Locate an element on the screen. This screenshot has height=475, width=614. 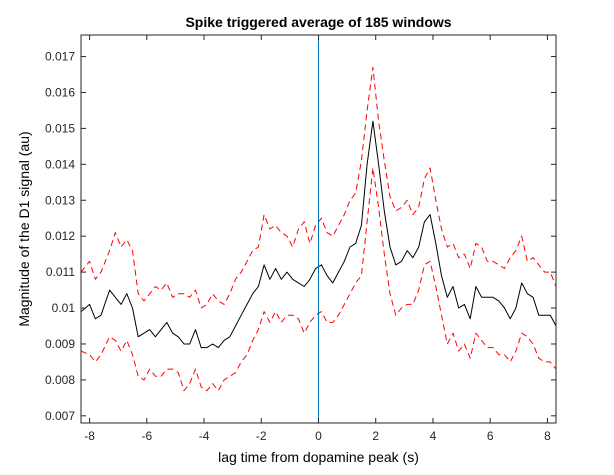
y-axis-label: Magnitude of the D1 signal (au) is located at coordinates (24, 228).